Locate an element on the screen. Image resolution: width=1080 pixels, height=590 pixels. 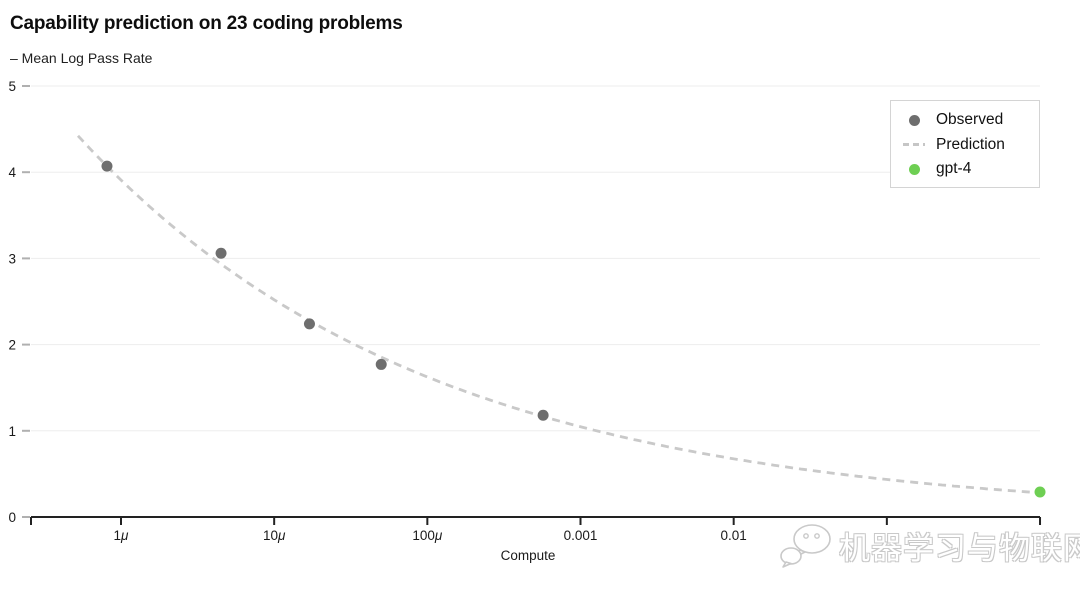
legend-label-prediction: Prediction is located at coordinates (970, 144).